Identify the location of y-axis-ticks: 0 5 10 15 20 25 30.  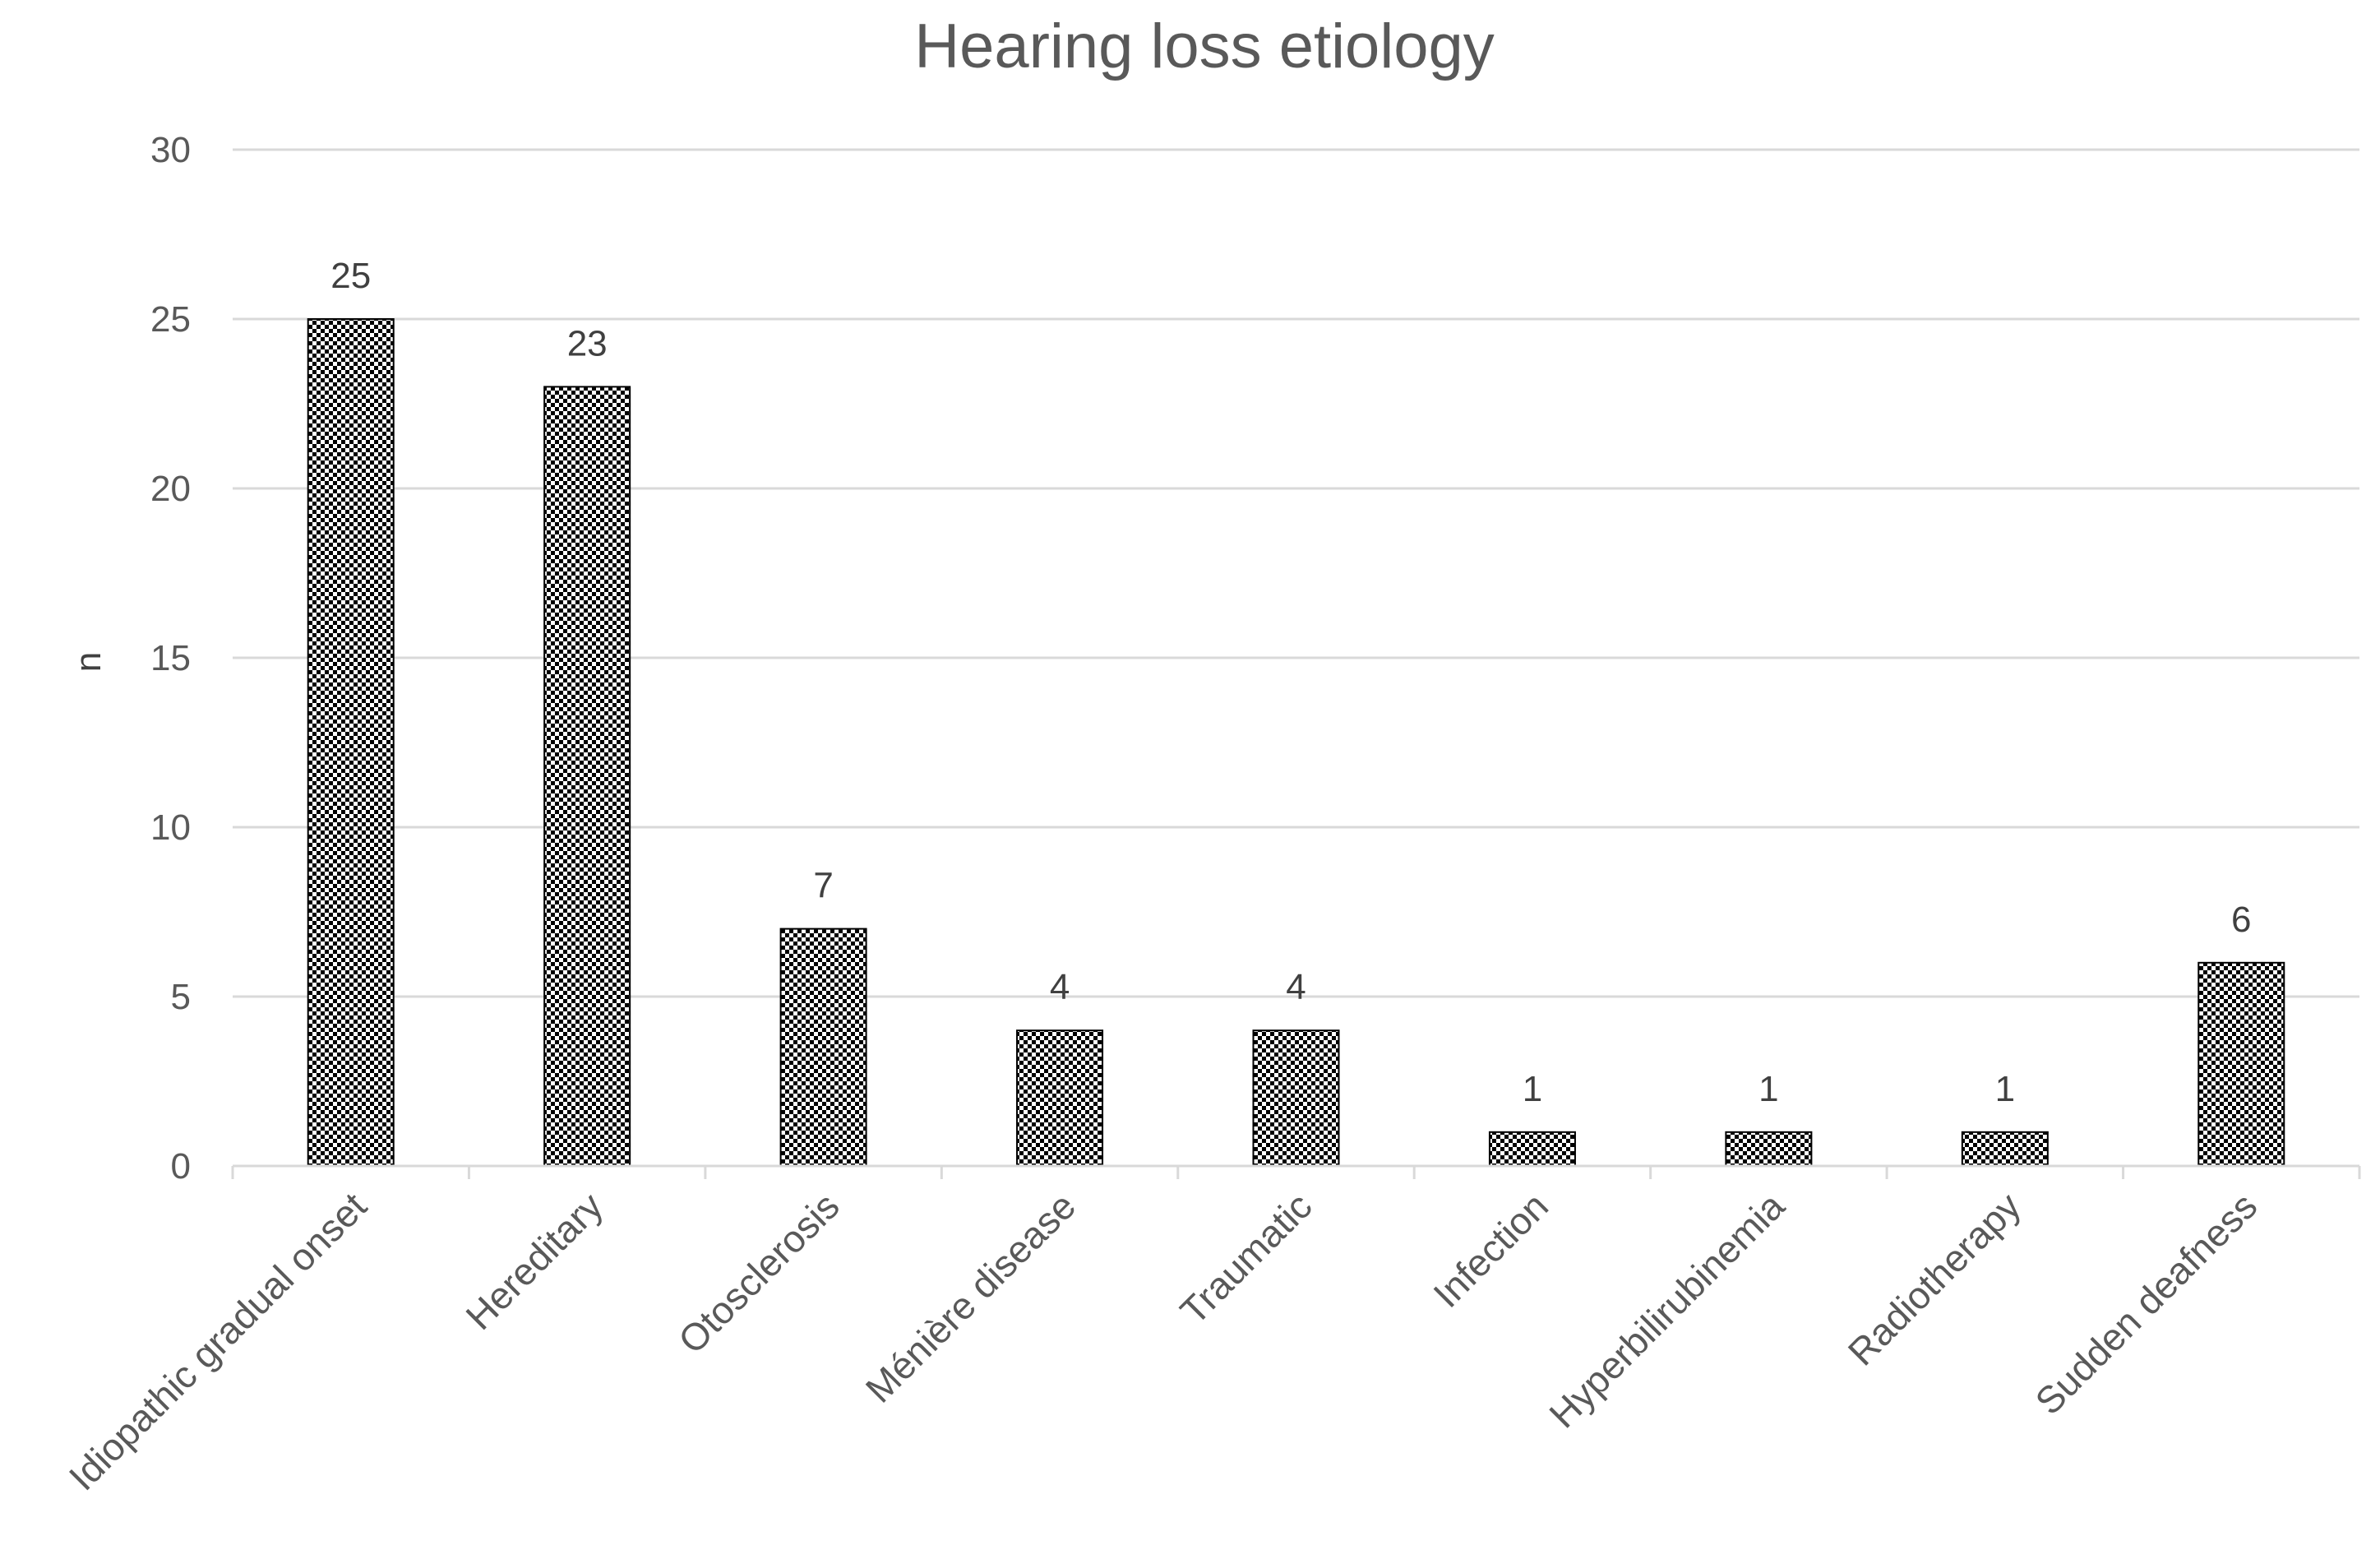
(170, 658).